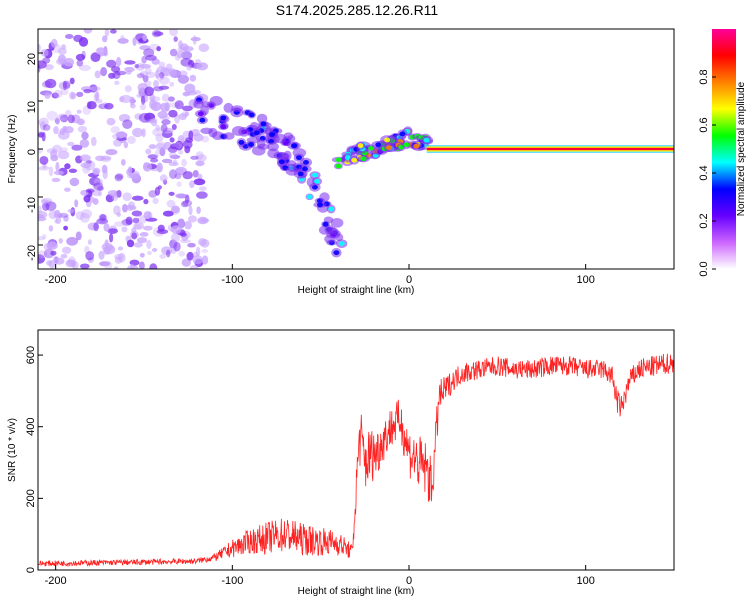  Describe the element at coordinates (232, 280) in the screenshot. I see `spectrogram-xtick-label: -100` at that location.